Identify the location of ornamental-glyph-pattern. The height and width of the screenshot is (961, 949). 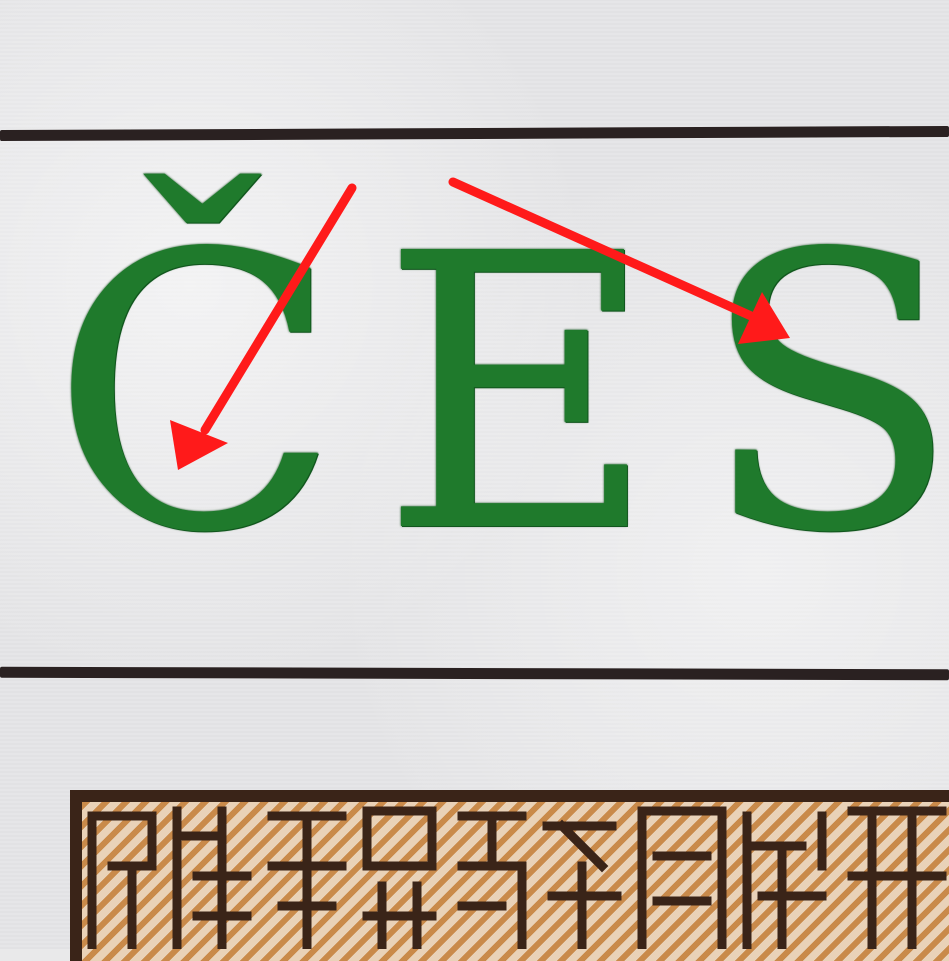
(517, 877).